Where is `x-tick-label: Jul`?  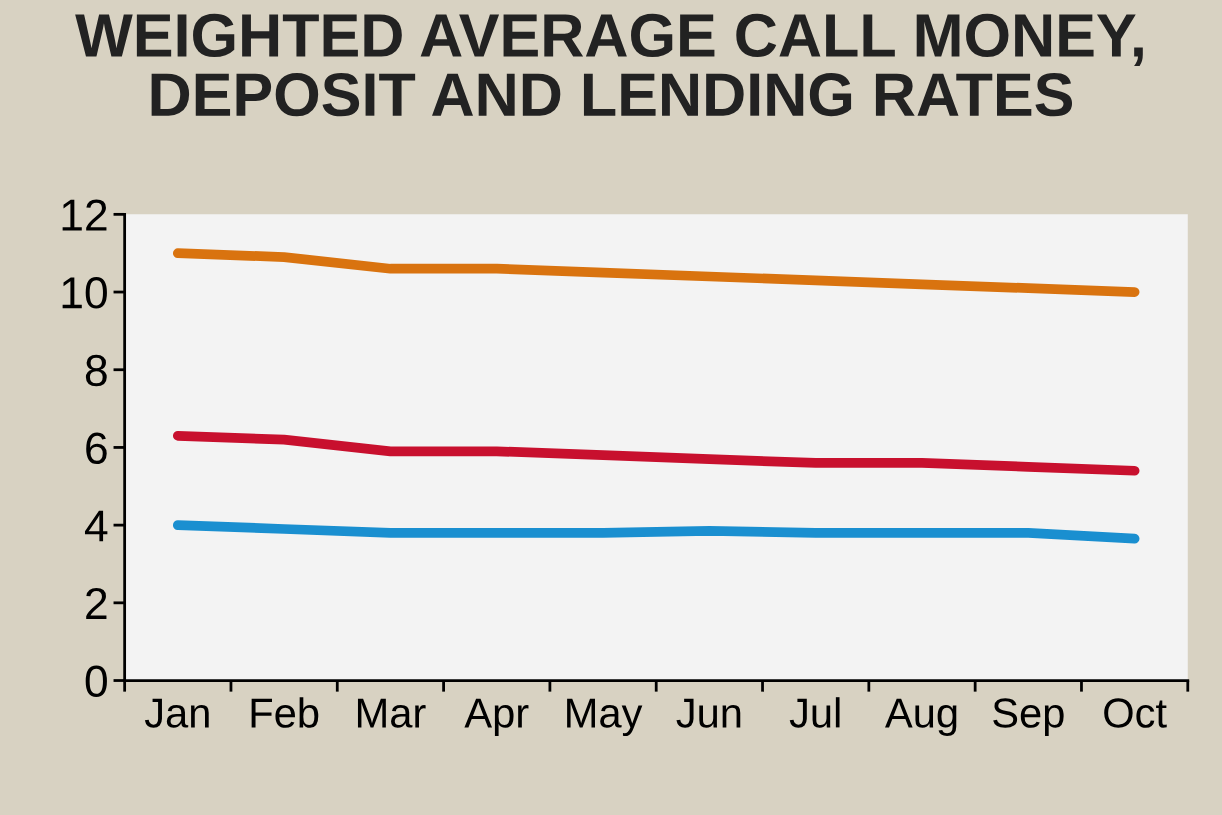 x-tick-label: Jul is located at coordinates (814, 712).